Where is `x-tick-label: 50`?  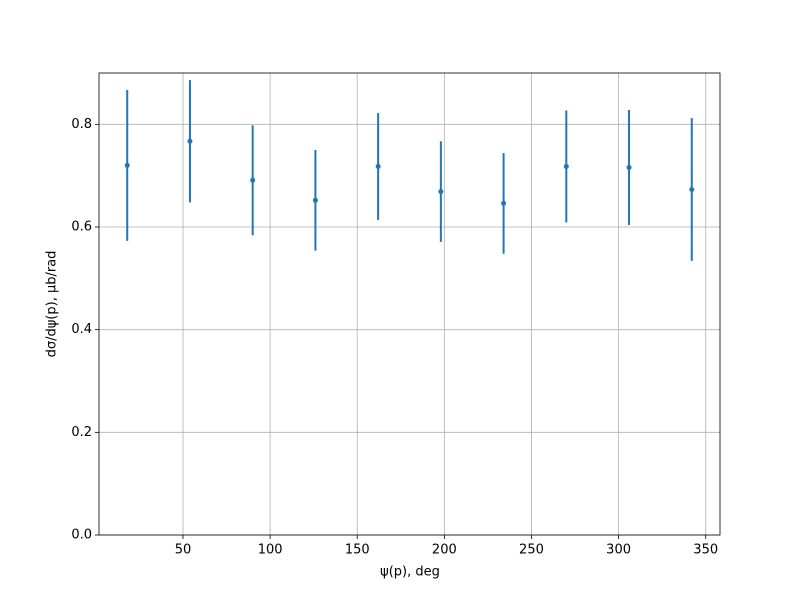
x-tick-label: 50 is located at coordinates (183, 550).